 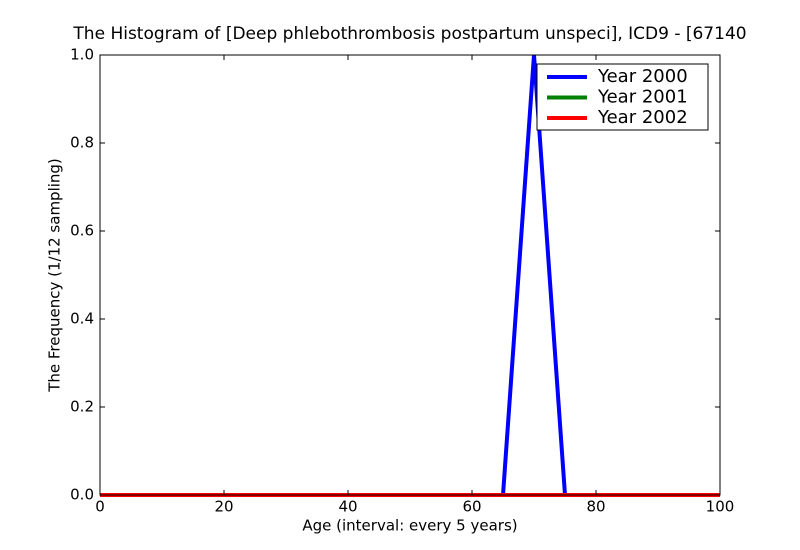 What do you see at coordinates (100, 507) in the screenshot?
I see `x-tick-label: 0` at bounding box center [100, 507].